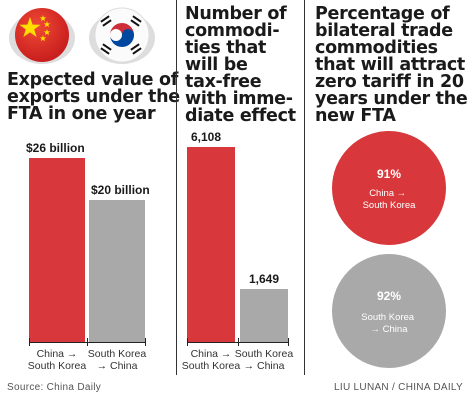  I want to click on china-flag-icon, so click(42, 36).